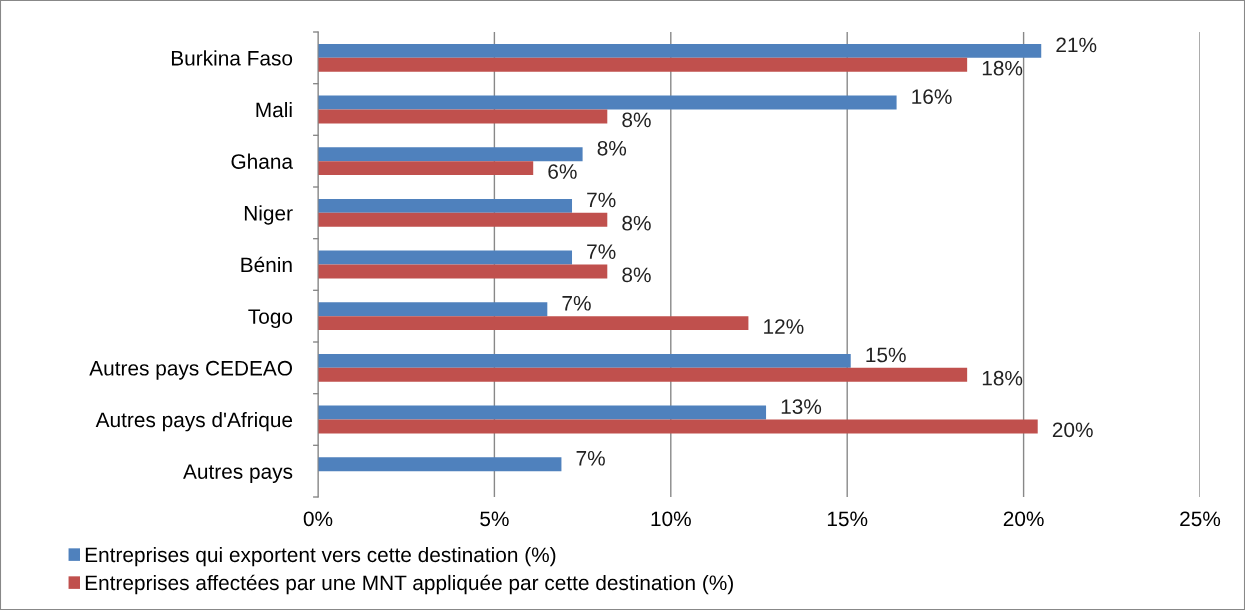 The image size is (1245, 610). Describe the element at coordinates (238, 474) in the screenshot. I see `y-tick-label: Autres pays` at that location.